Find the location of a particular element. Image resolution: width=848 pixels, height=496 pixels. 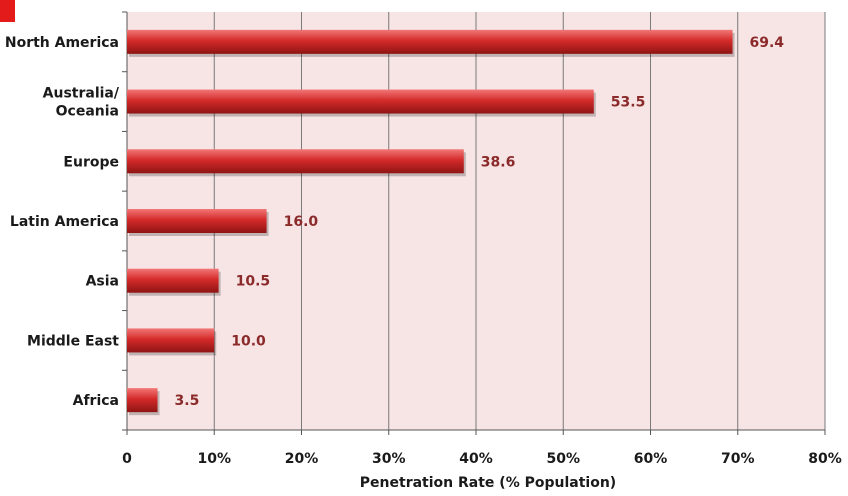

value-label: 10.5 is located at coordinates (253, 282).